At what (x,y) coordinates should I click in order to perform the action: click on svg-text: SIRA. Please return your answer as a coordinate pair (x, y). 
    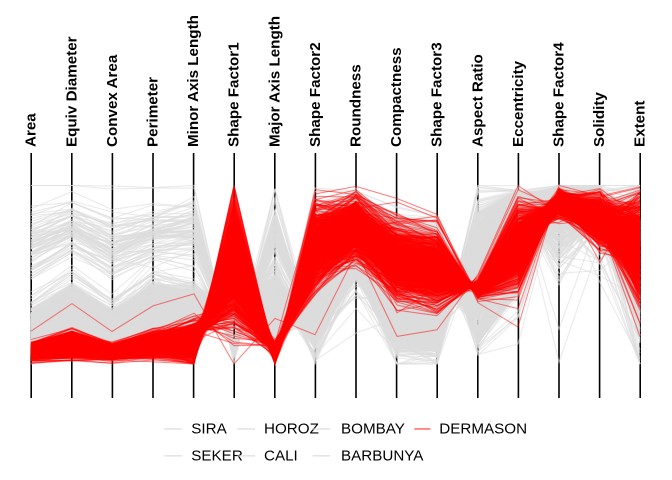
    Looking at the image, I should click on (209, 428).